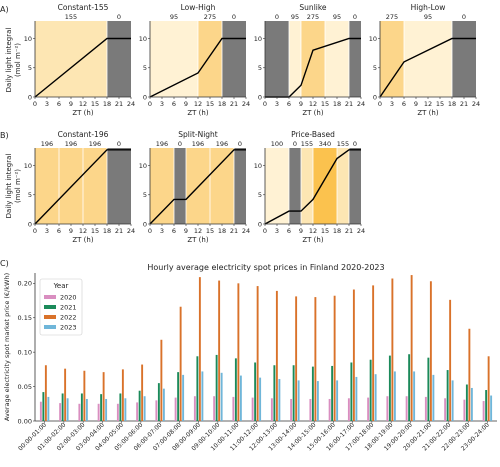 Image resolution: width=500 pixels, height=467 pixels. I want to click on panel-title: Constant-155, so click(83, 7).